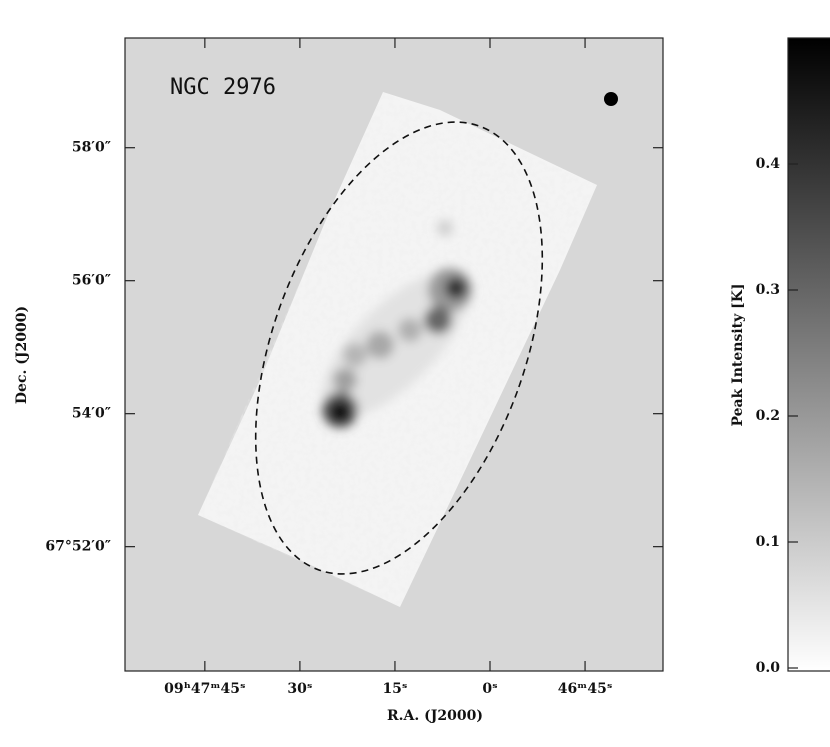 This screenshot has height=747, width=830. I want to click on colorbar-tick-label: 0.2, so click(768, 416).